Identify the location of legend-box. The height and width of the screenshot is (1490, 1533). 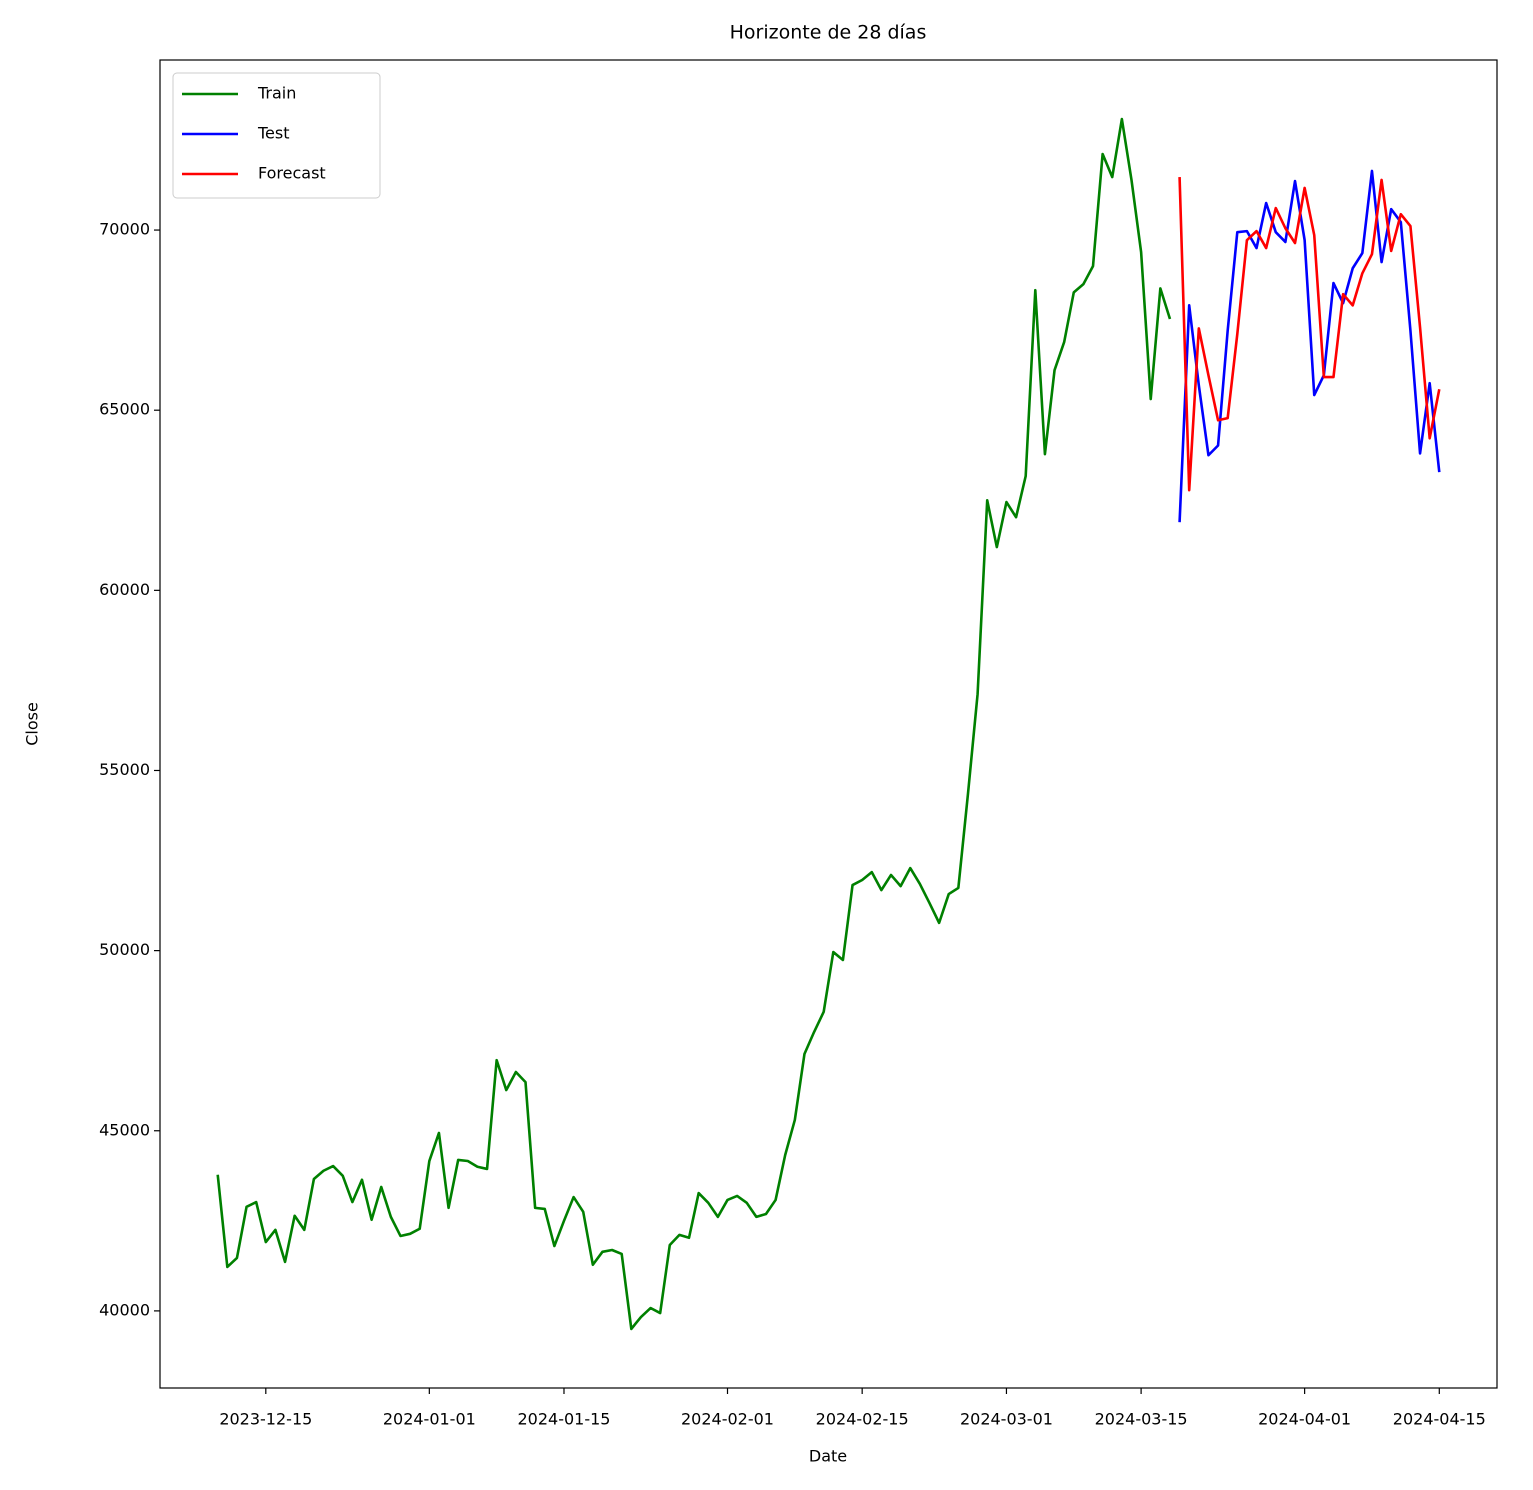
(276, 135).